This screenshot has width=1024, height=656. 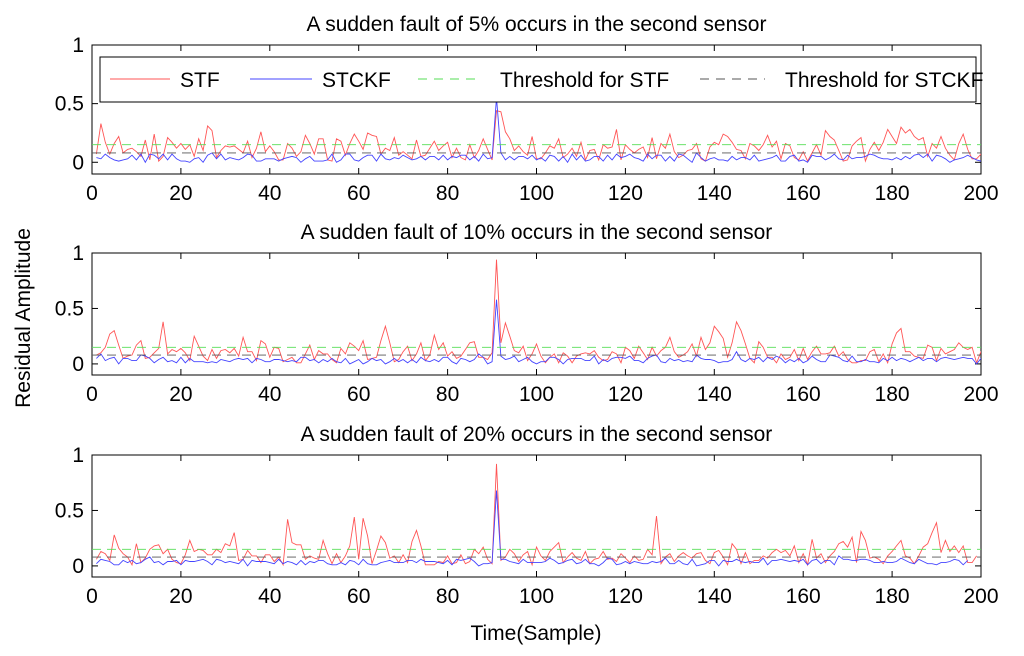 I want to click on legend-item-stckf: STCKF, so click(x=320, y=80).